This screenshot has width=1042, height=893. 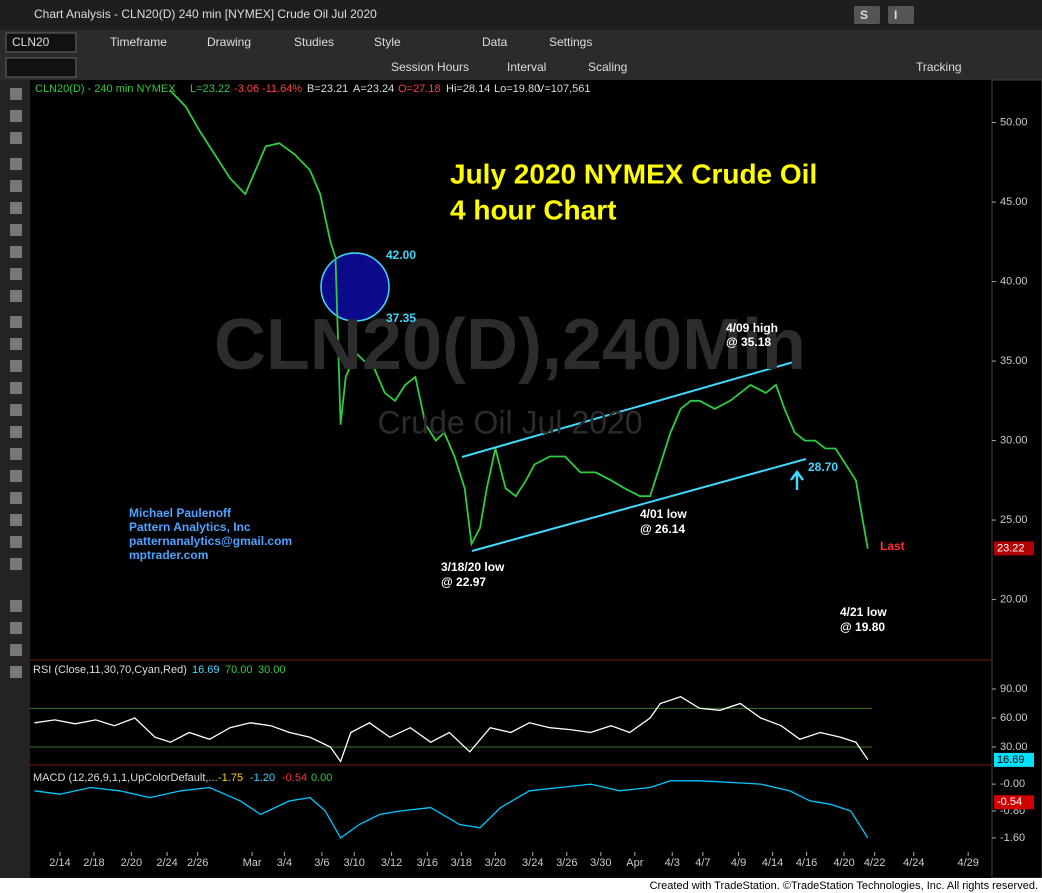 What do you see at coordinates (495, 863) in the screenshot?
I see `x-tick-label: 3/20` at bounding box center [495, 863].